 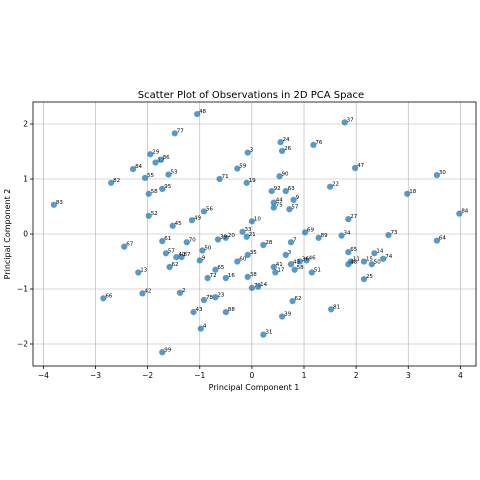 I want to click on x-tick-label: 0, so click(x=252, y=375).